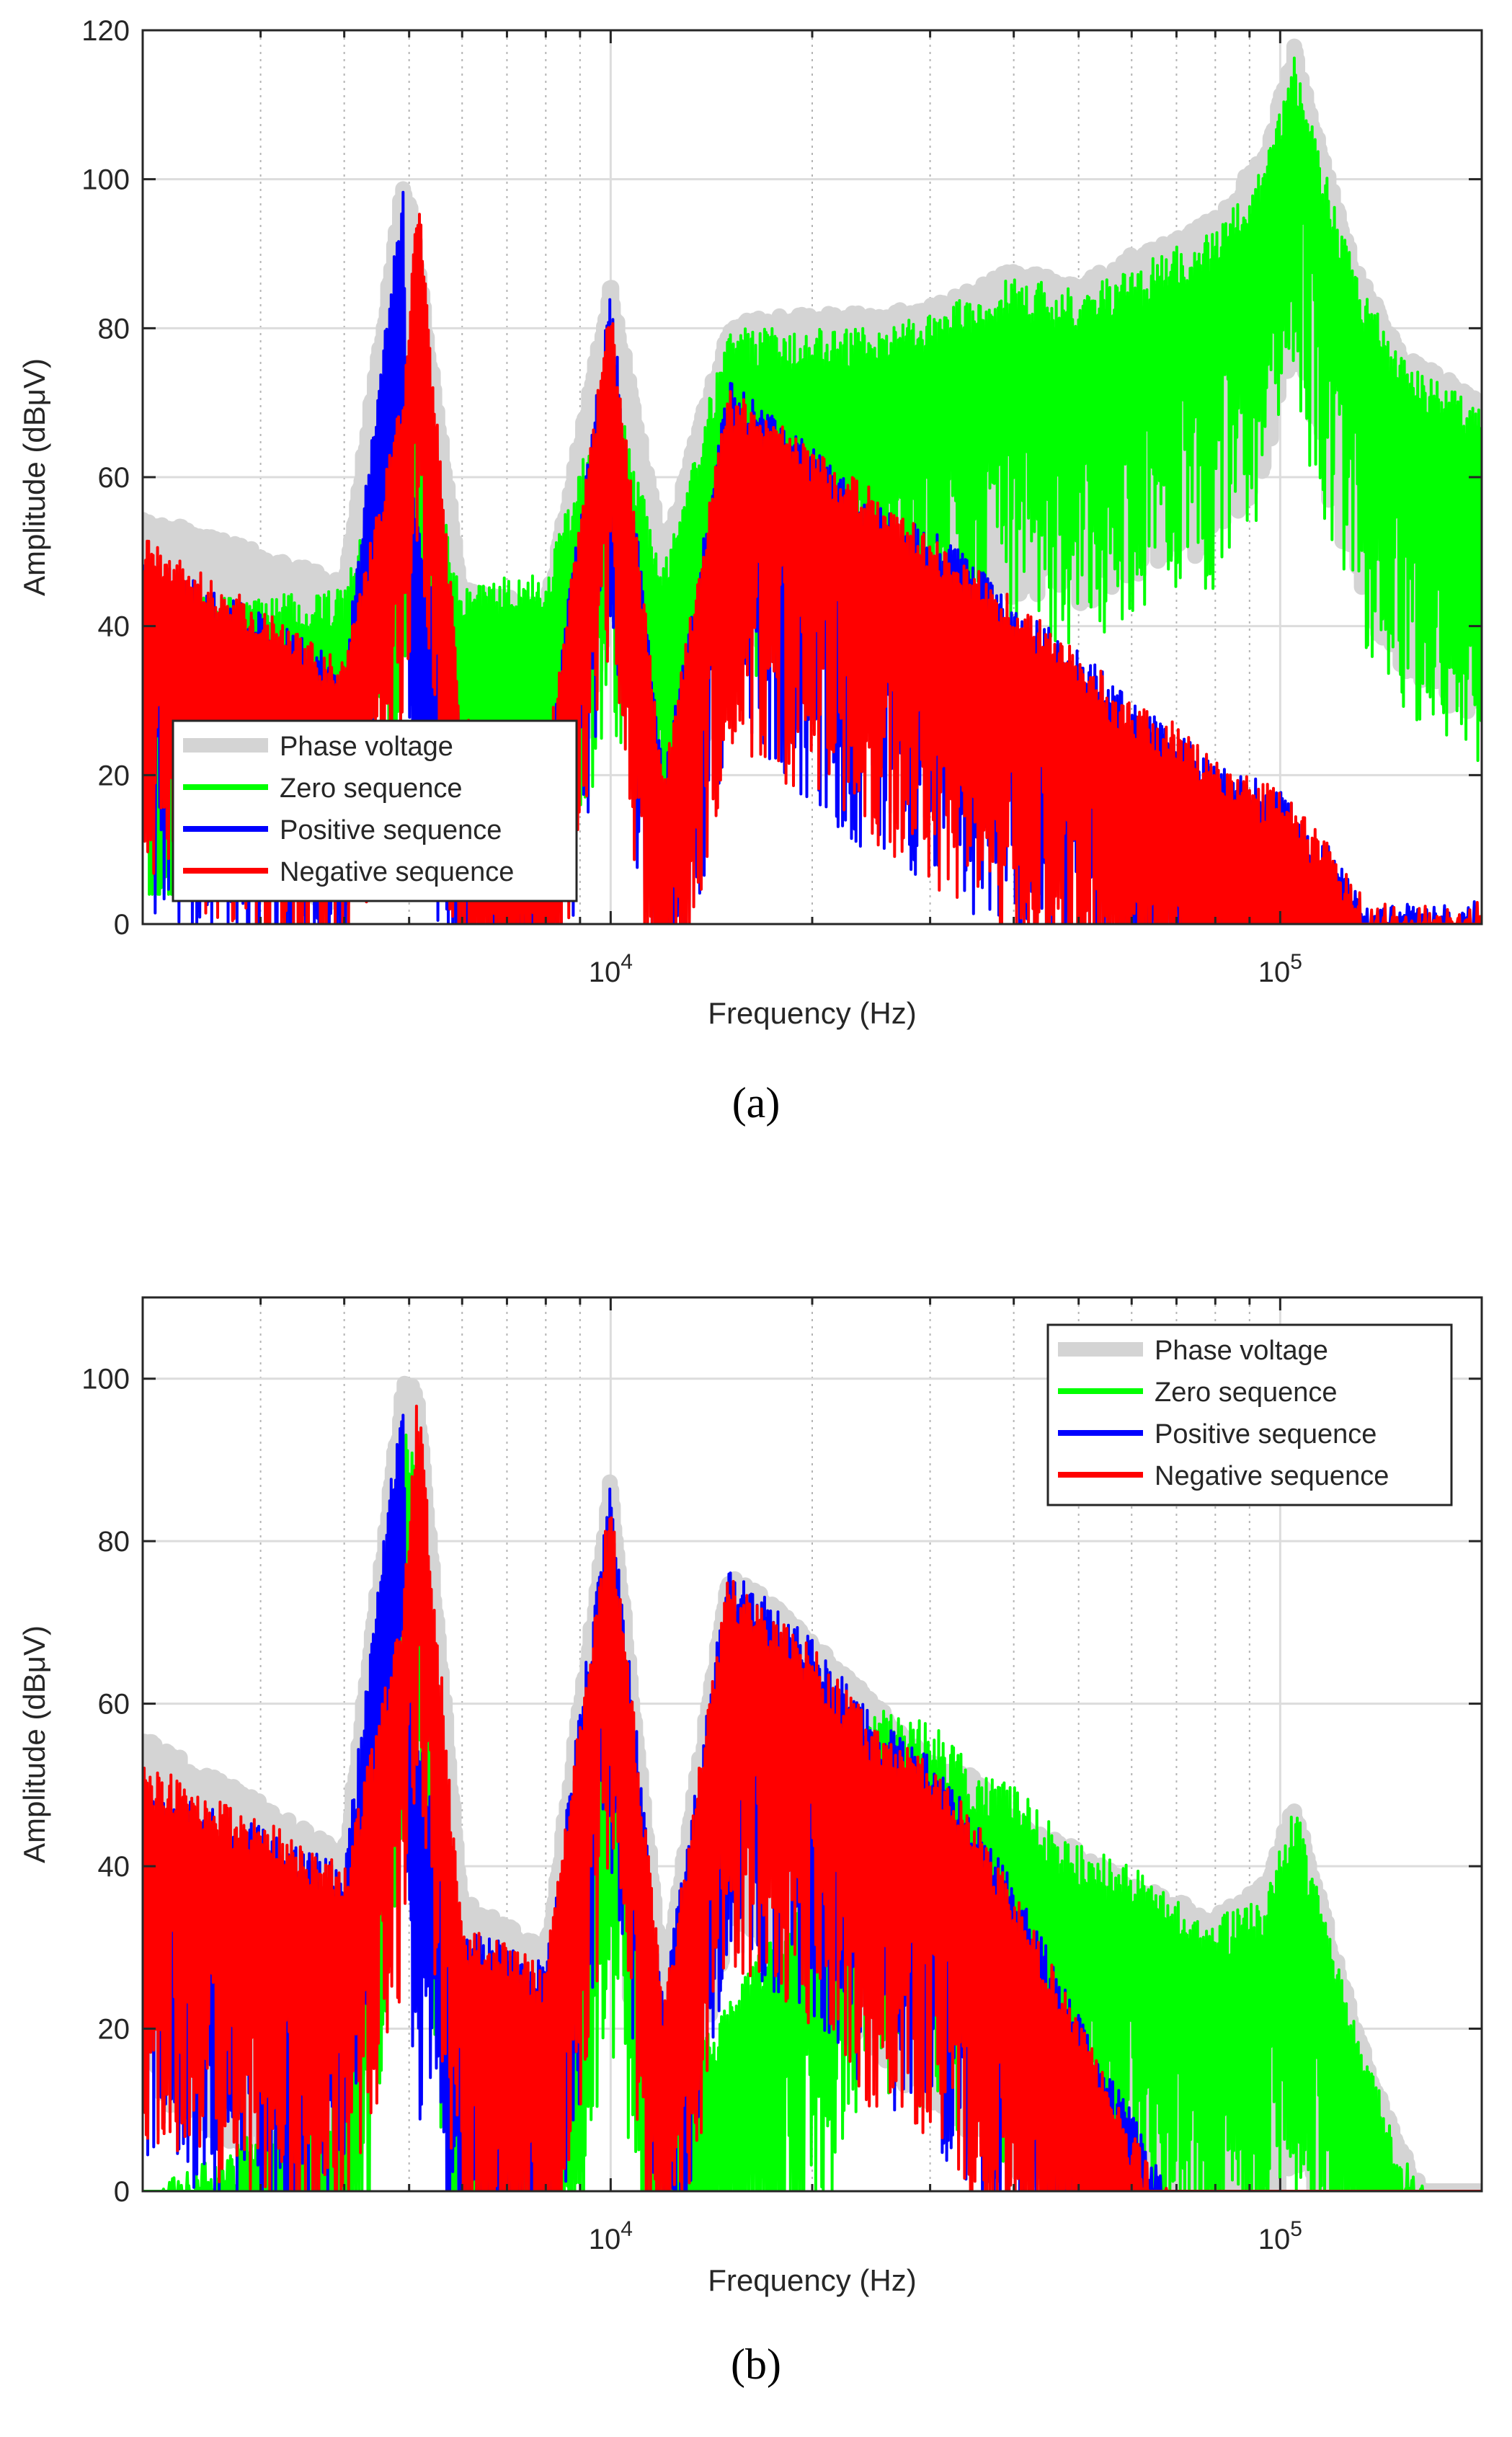 Image resolution: width=1512 pixels, height=2437 pixels. What do you see at coordinates (106, 31) in the screenshot?
I see `y-tick-label: 120` at bounding box center [106, 31].